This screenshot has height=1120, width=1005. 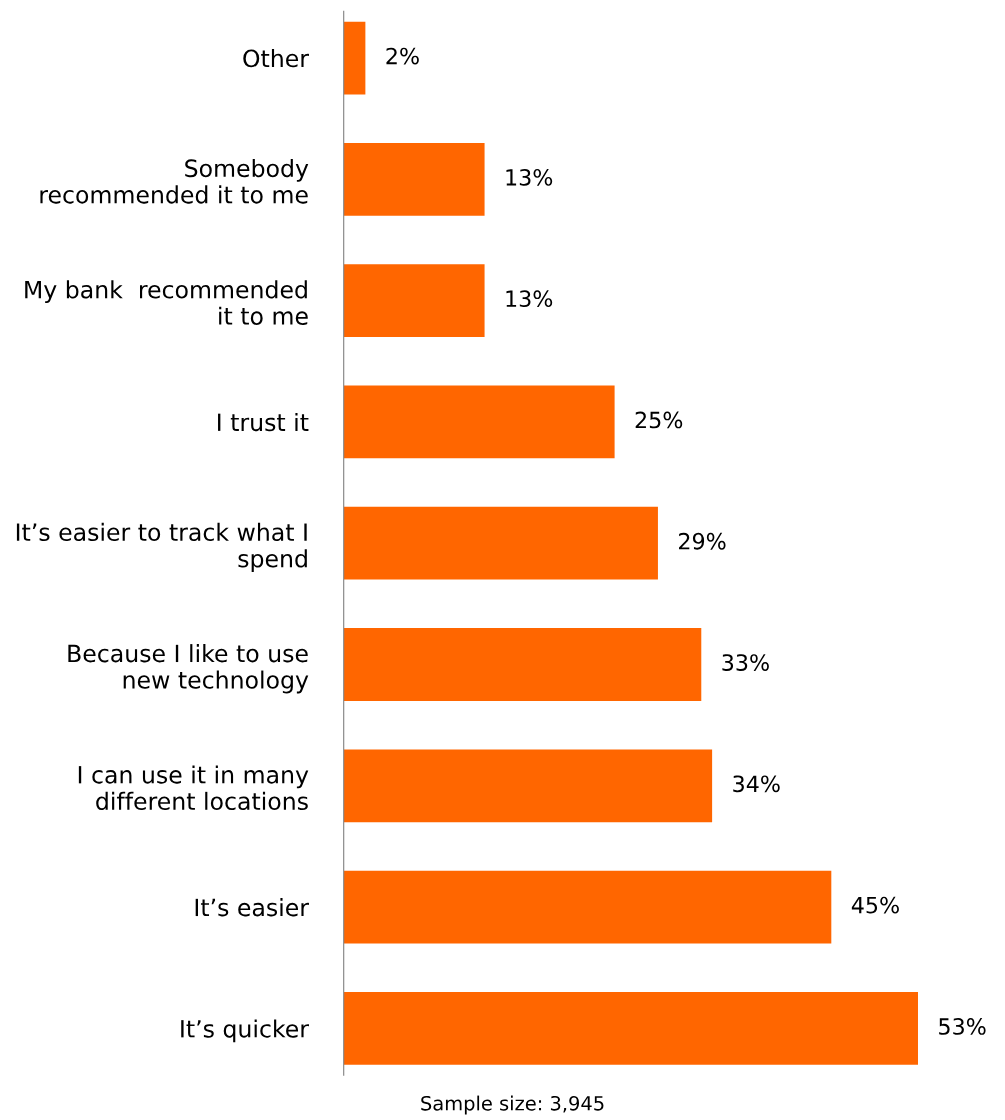 What do you see at coordinates (745, 662) in the screenshot?
I see `data-label: 33%` at bounding box center [745, 662].